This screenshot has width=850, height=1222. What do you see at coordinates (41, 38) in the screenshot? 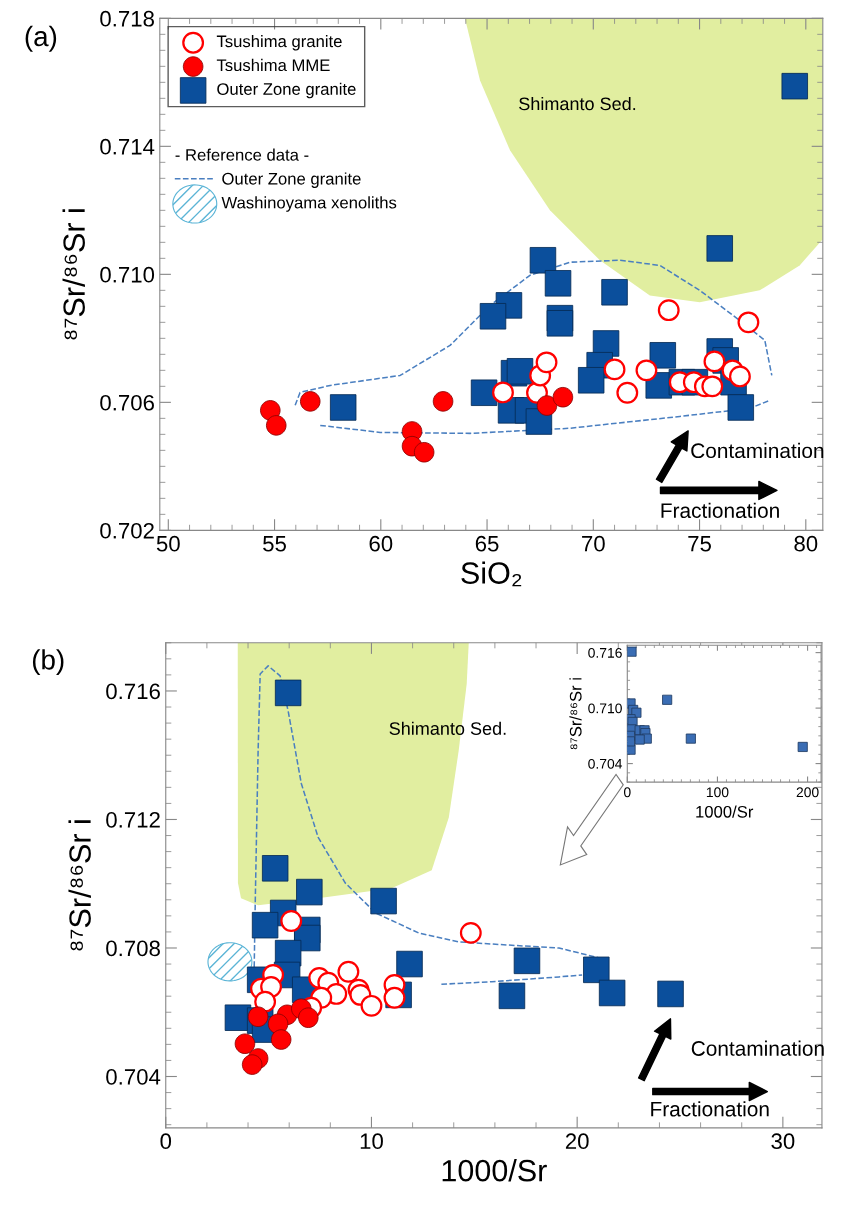
I see `chart-title: (a)` at bounding box center [41, 38].